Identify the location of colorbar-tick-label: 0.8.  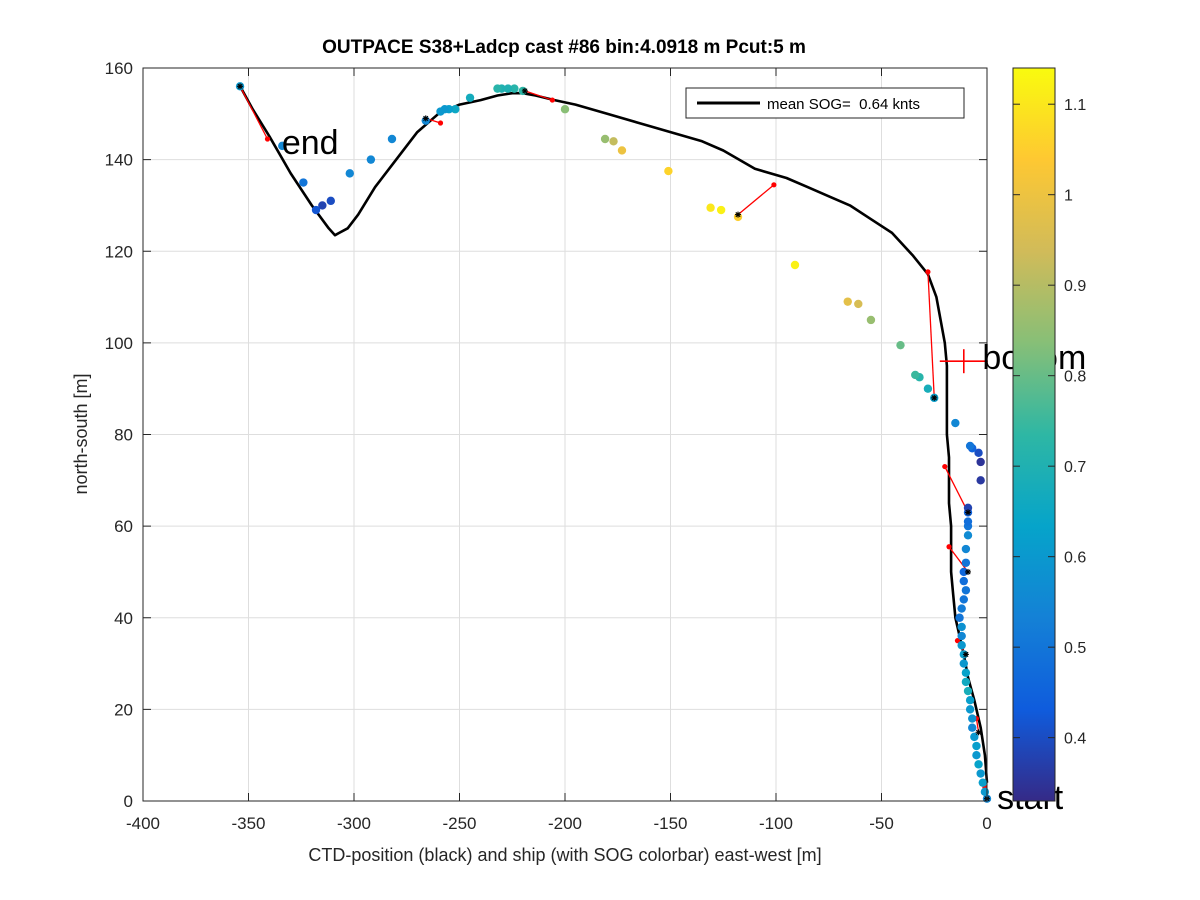
(1075, 377).